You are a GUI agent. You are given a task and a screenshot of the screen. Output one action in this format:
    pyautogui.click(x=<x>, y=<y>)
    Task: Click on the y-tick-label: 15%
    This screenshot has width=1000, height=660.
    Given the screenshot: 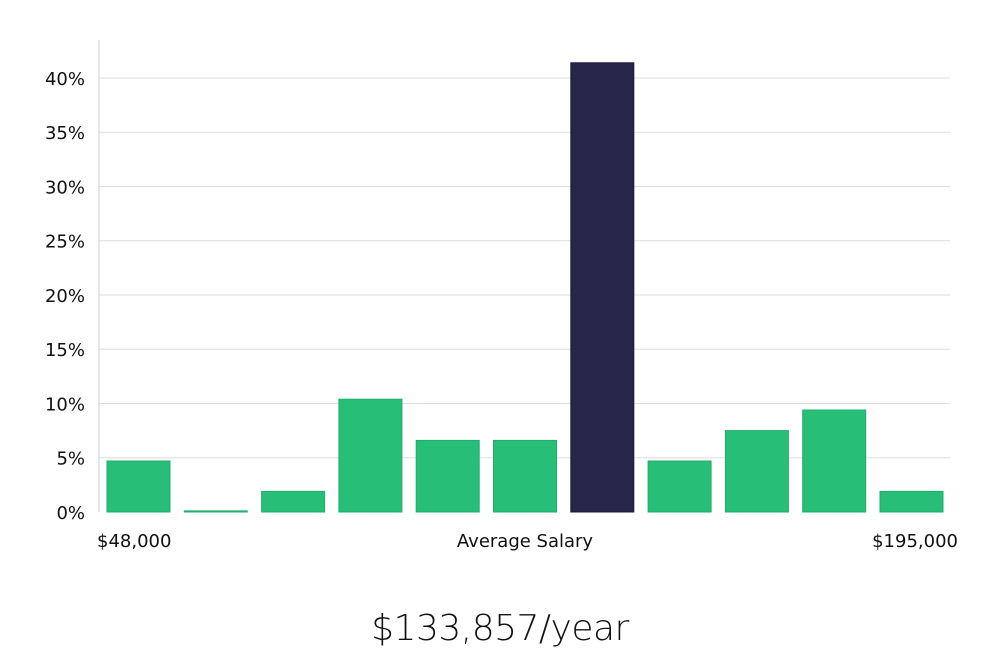 What is the action you would take?
    pyautogui.click(x=65, y=350)
    